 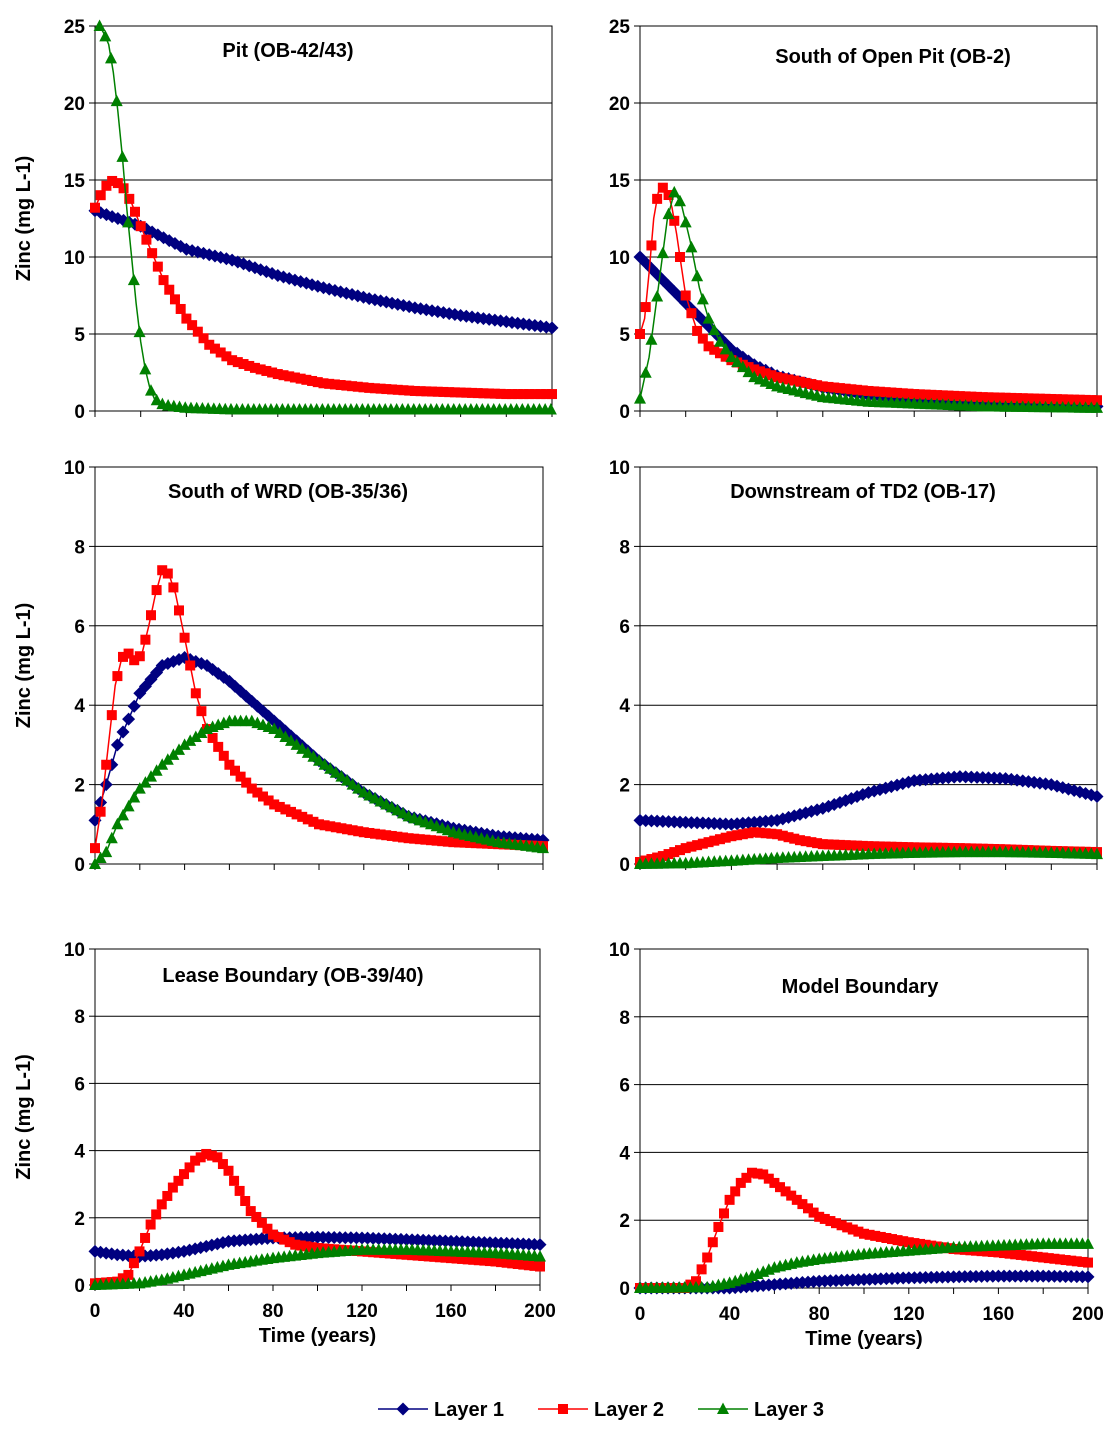 I want to click on x-tick-label: 200, so click(x=1088, y=1314).